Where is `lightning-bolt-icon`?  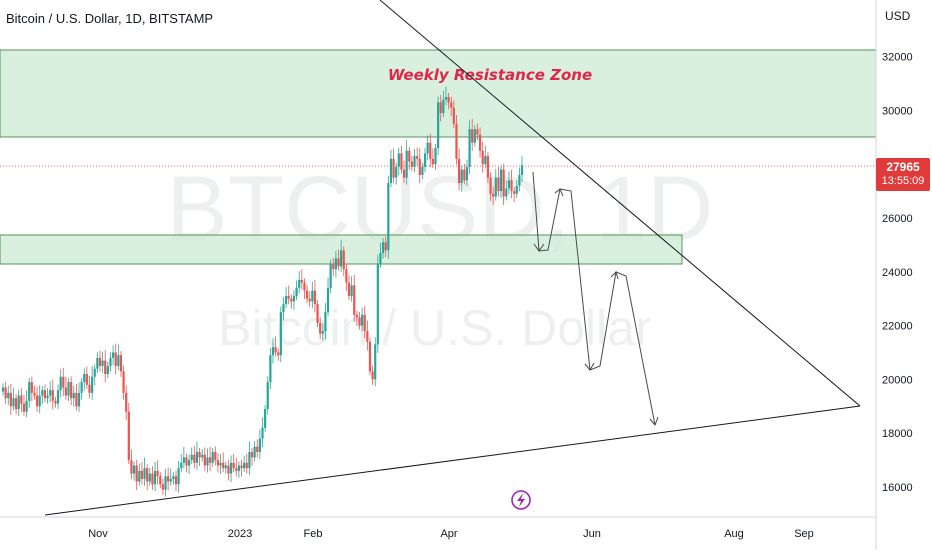
lightning-bolt-icon is located at coordinates (521, 500).